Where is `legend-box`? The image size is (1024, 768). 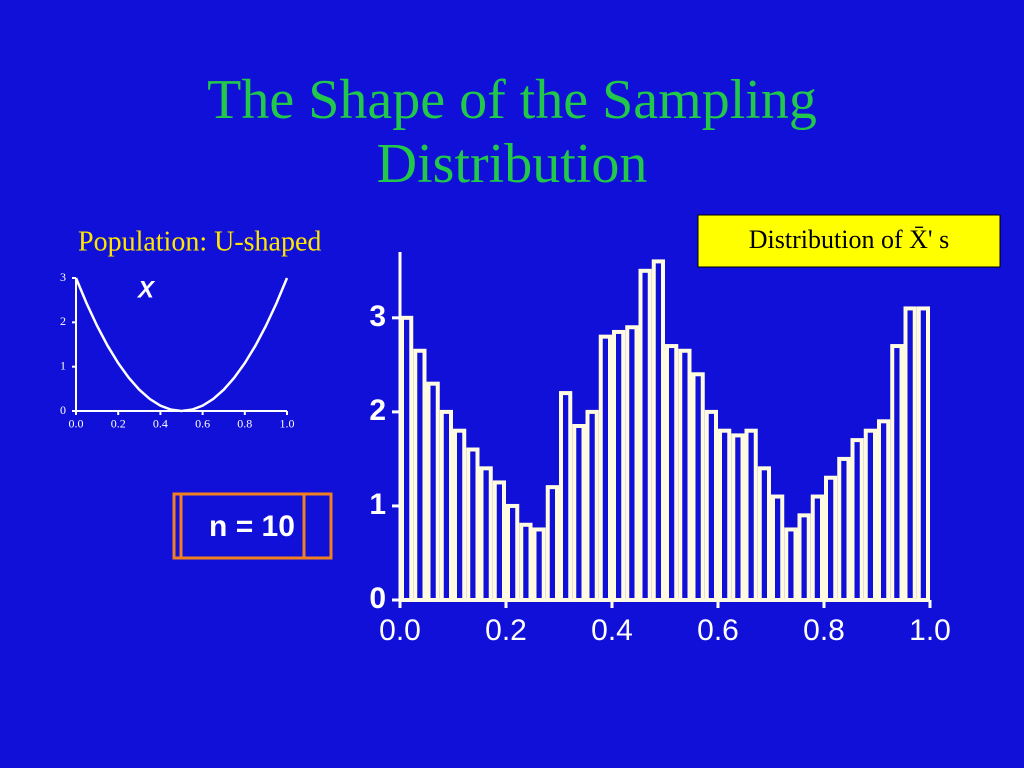 legend-box is located at coordinates (849, 241).